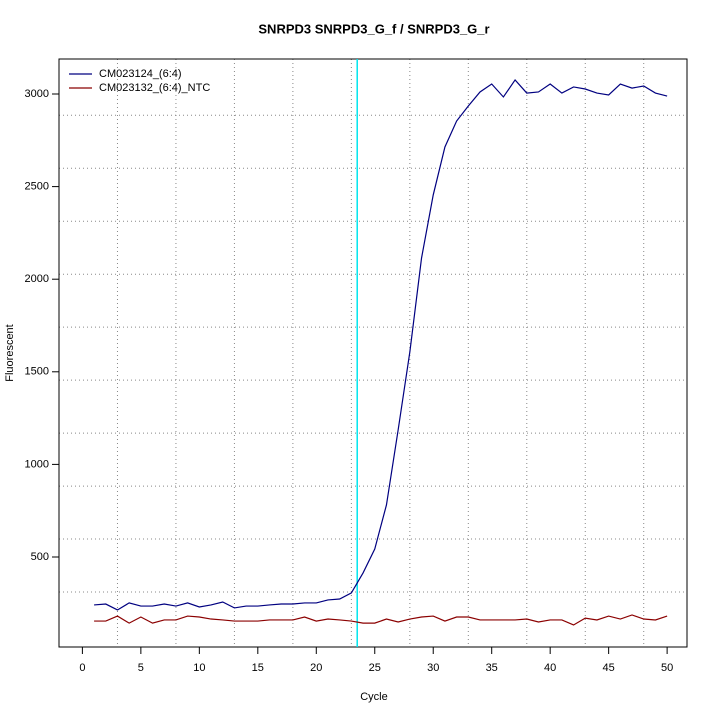 The width and height of the screenshot is (720, 720). I want to click on y-tick-label: 3000, so click(37, 94).